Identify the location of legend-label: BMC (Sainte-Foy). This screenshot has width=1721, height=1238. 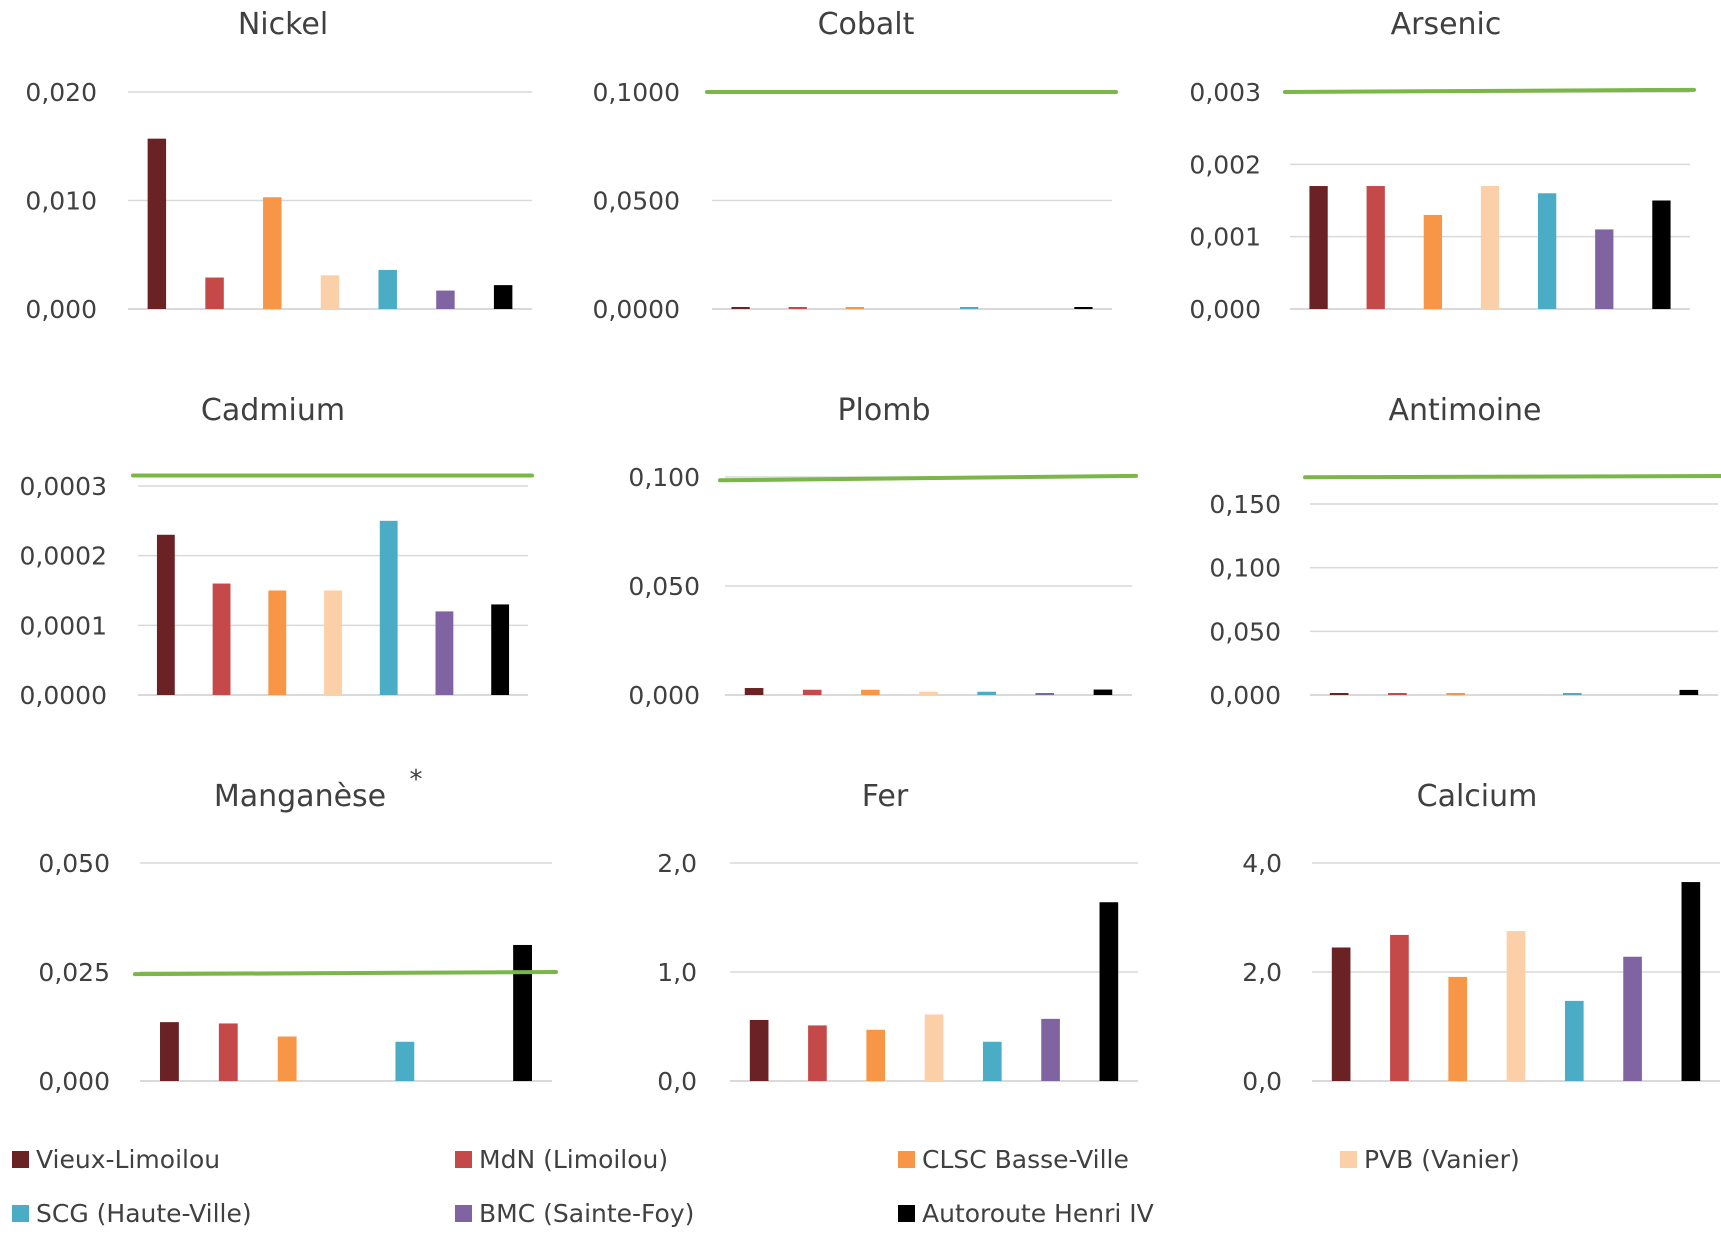
(587, 1213).